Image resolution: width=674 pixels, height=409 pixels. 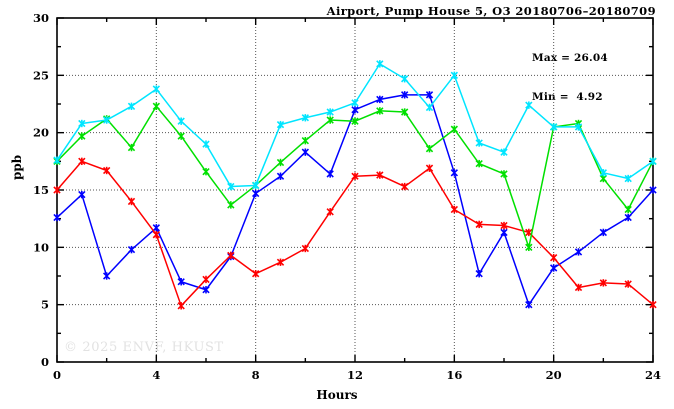 I want to click on min-value-label: Min = 4.92, so click(x=567, y=97).